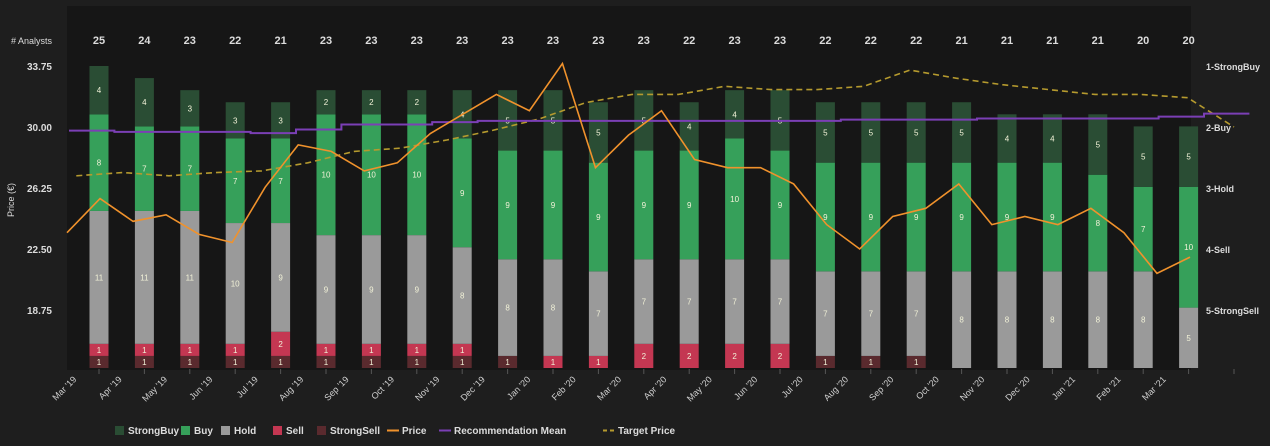 The width and height of the screenshot is (1270, 446). I want to click on legend-swatch-strongsell, so click(321, 430).